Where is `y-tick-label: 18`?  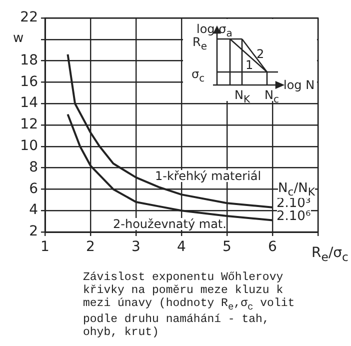 y-tick-label: 18 is located at coordinates (29, 60).